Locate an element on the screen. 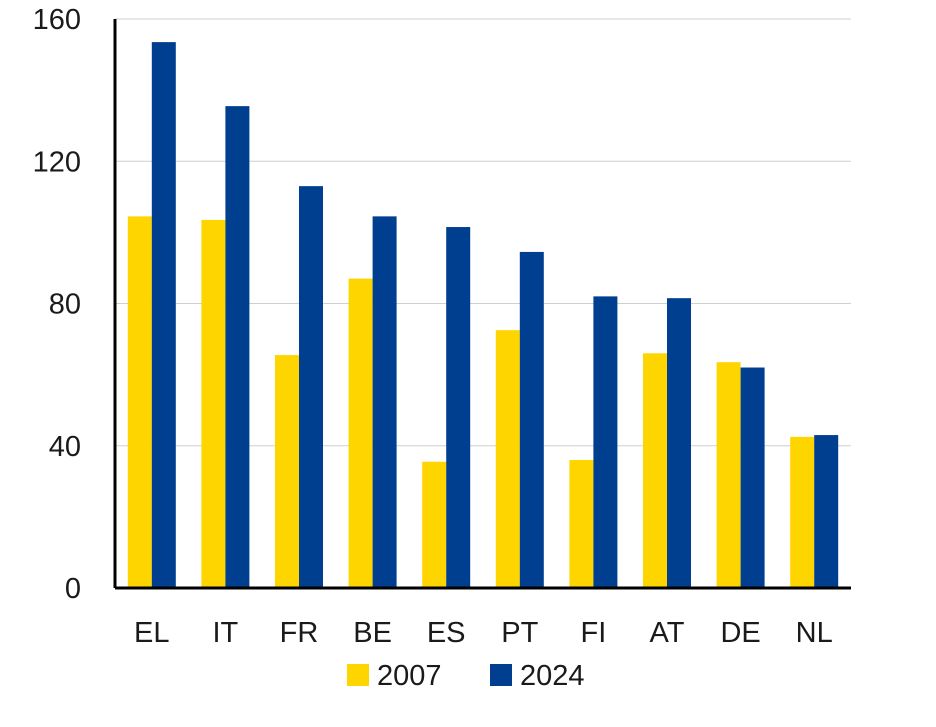 Image resolution: width=936 pixels, height=727 pixels. x-tick-label-it: IT is located at coordinates (226, 633).